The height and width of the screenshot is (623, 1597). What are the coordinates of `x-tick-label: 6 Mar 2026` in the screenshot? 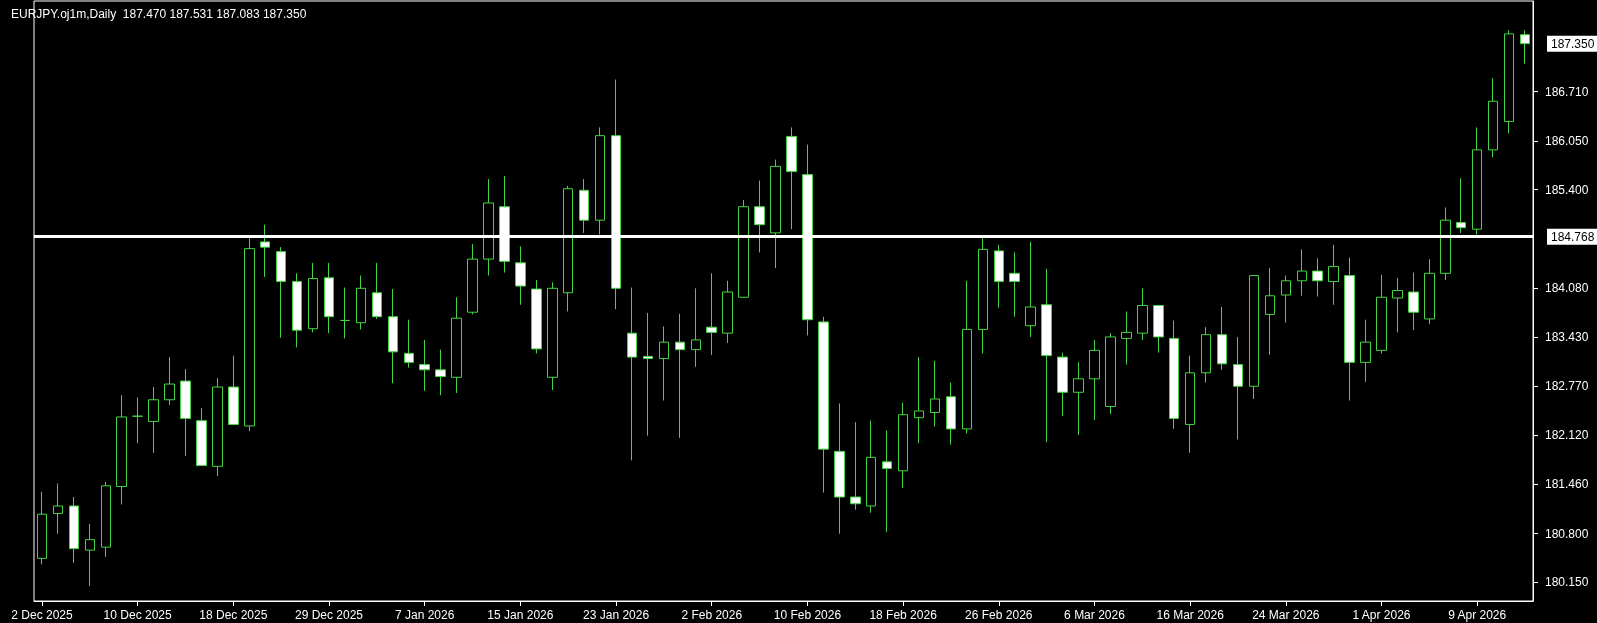 It's located at (1095, 615).